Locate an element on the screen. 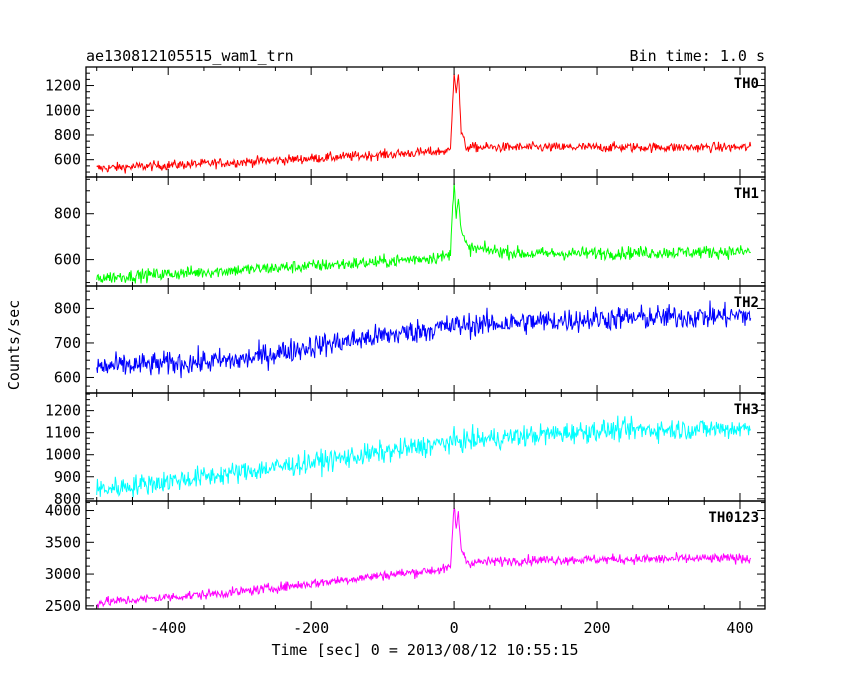  x-tick-label: 200 is located at coordinates (596, 628).